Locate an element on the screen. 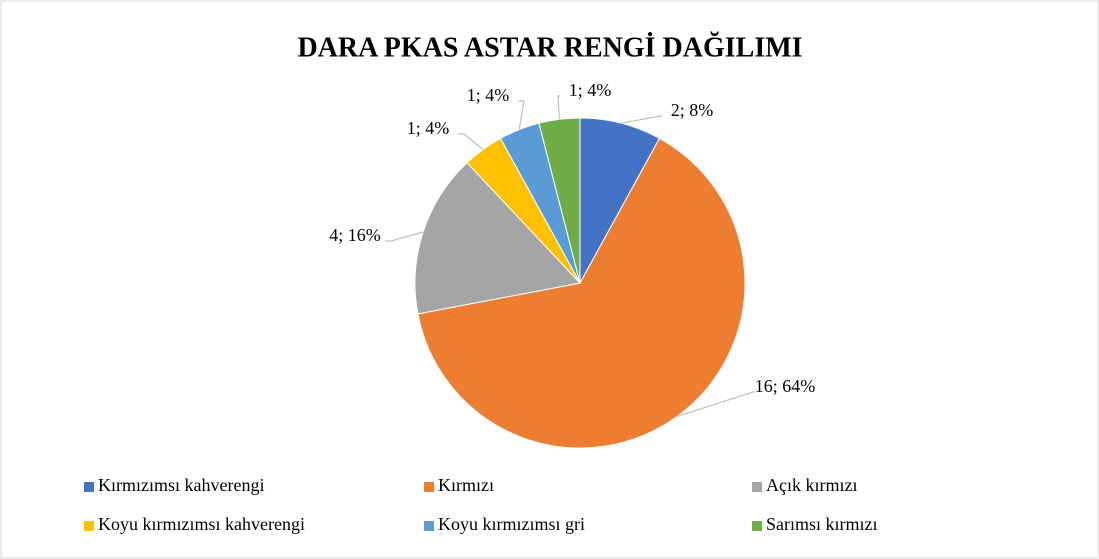 Image resolution: width=1099 pixels, height=559 pixels. legend-label: Koyu kırmızımsı kahverengi is located at coordinates (201, 524).